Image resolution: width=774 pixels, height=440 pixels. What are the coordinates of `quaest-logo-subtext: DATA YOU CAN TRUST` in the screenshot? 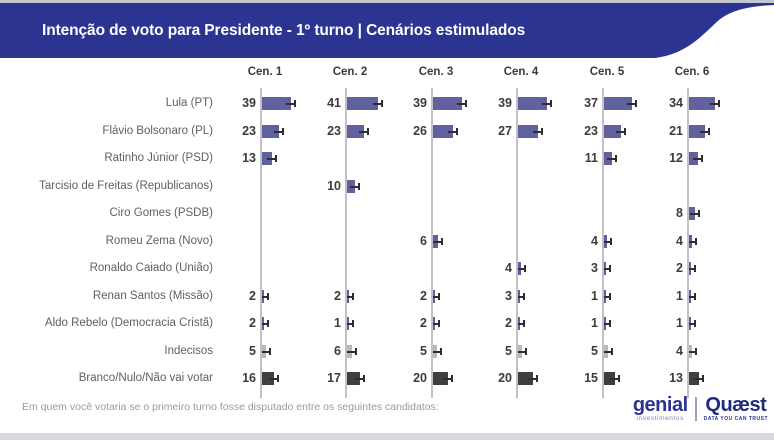 It's located at (735, 419).